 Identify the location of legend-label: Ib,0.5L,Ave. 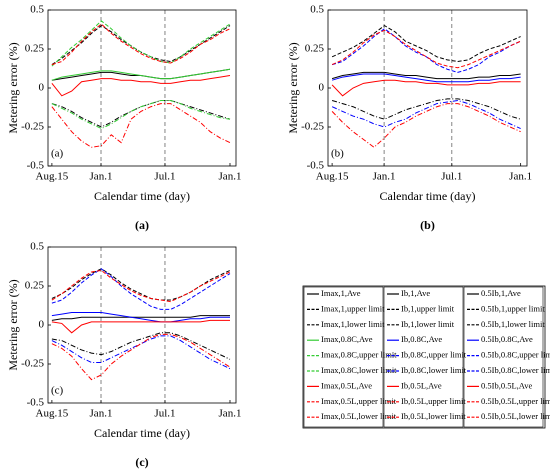
(421, 385).